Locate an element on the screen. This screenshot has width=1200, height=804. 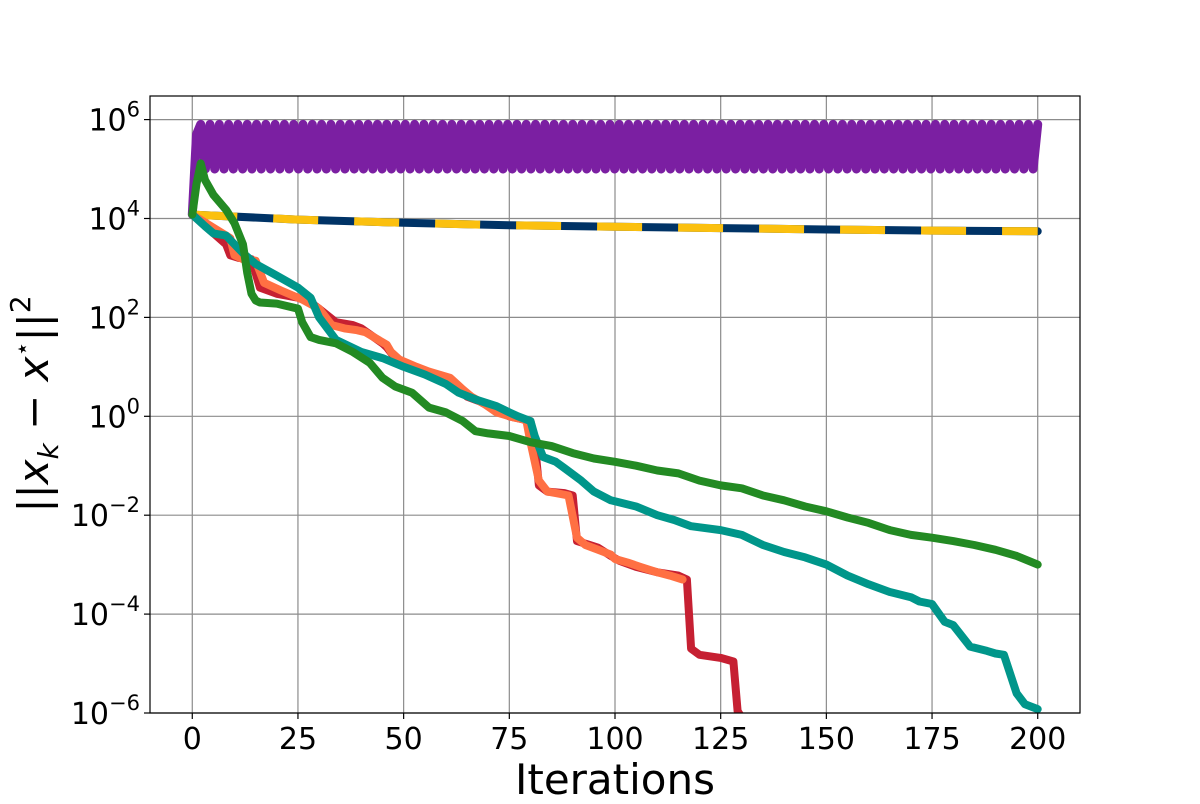
x-tick-label: 125 is located at coordinates (720, 739).